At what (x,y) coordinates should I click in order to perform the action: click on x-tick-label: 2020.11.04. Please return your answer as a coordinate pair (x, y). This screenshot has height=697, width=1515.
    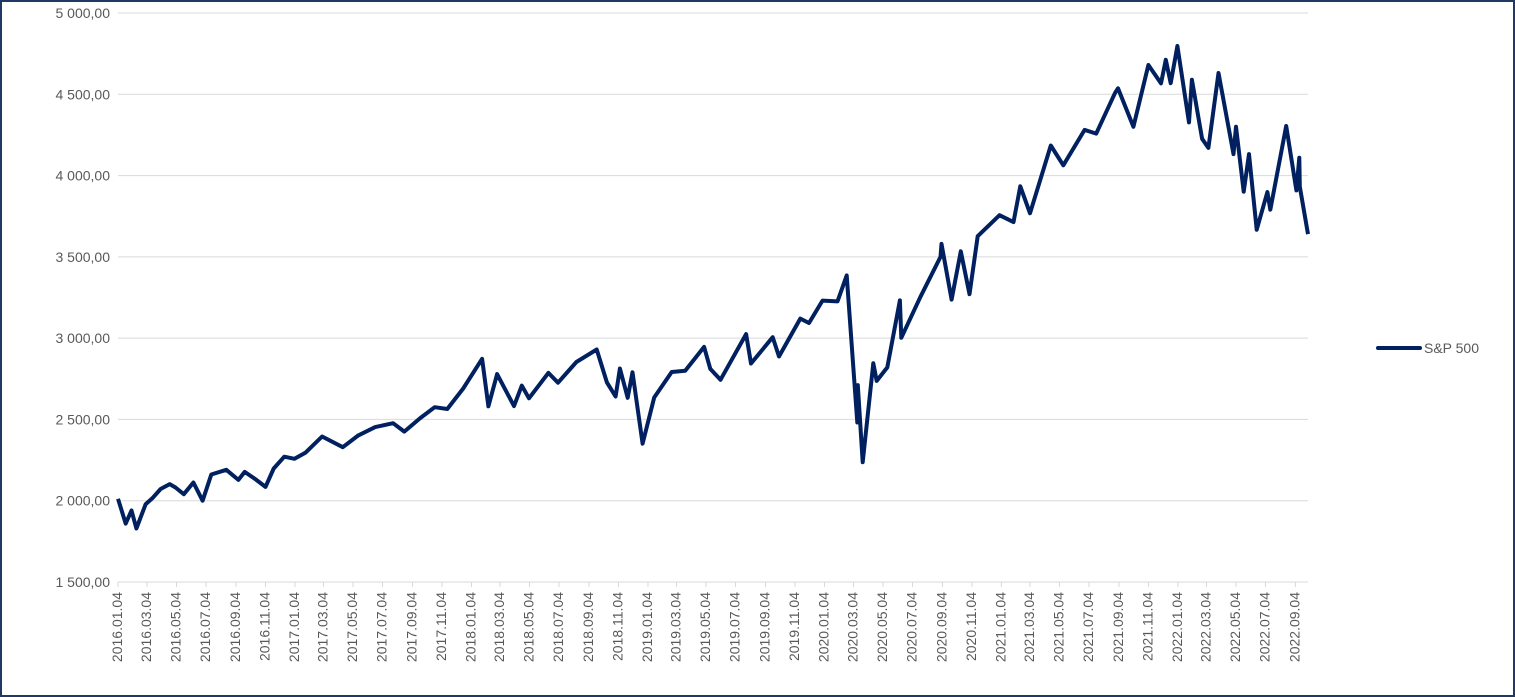
    Looking at the image, I should click on (971, 626).